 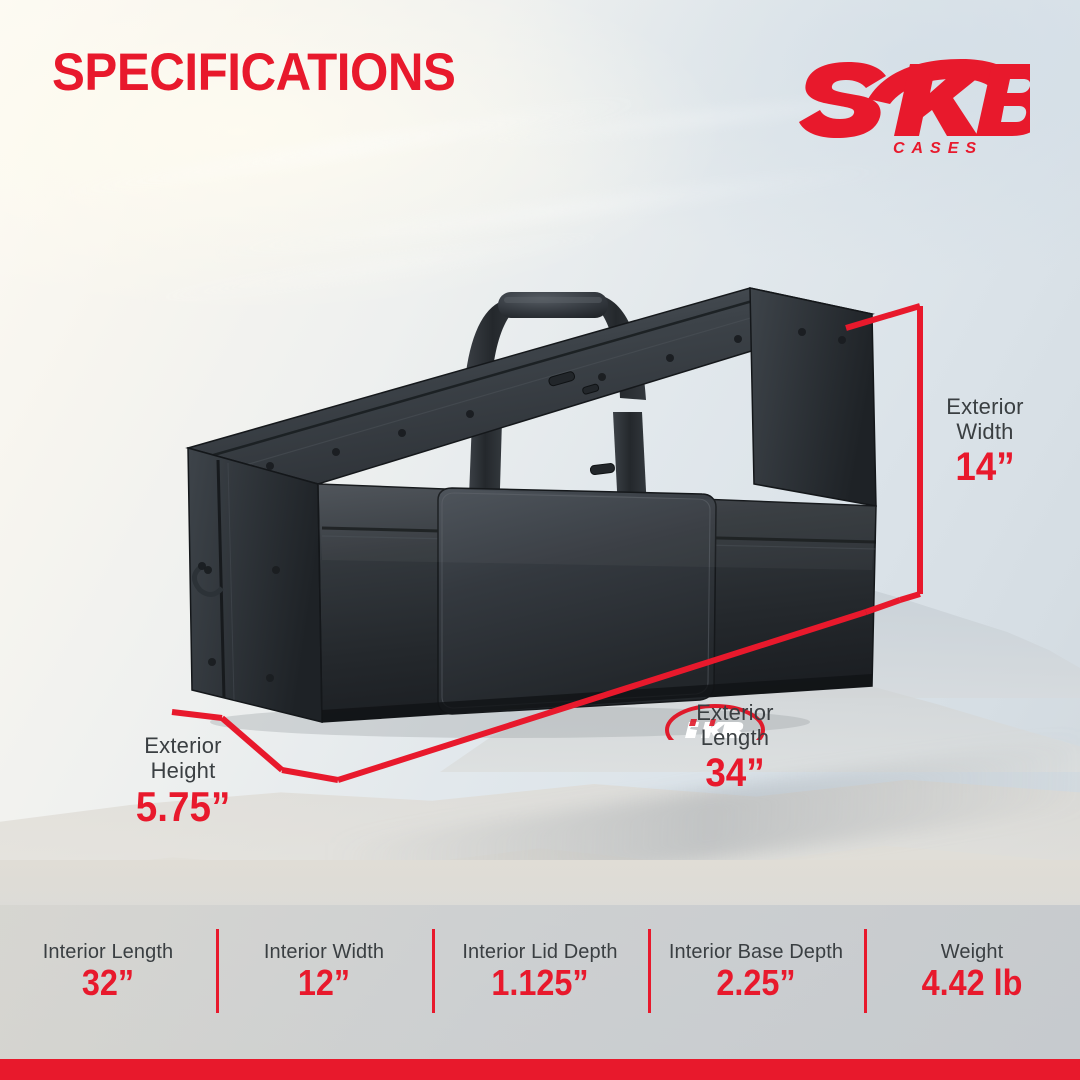 I want to click on callout-value: 5.75”, so click(x=183, y=807).